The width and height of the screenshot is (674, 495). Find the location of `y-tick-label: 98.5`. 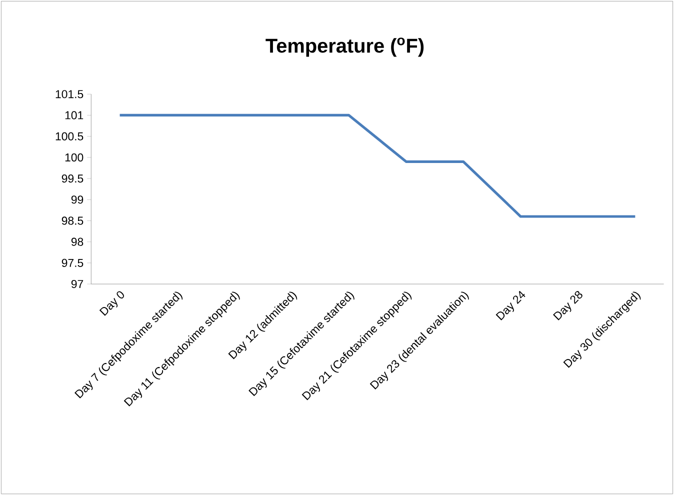

y-tick-label: 98.5 is located at coordinates (73, 220).